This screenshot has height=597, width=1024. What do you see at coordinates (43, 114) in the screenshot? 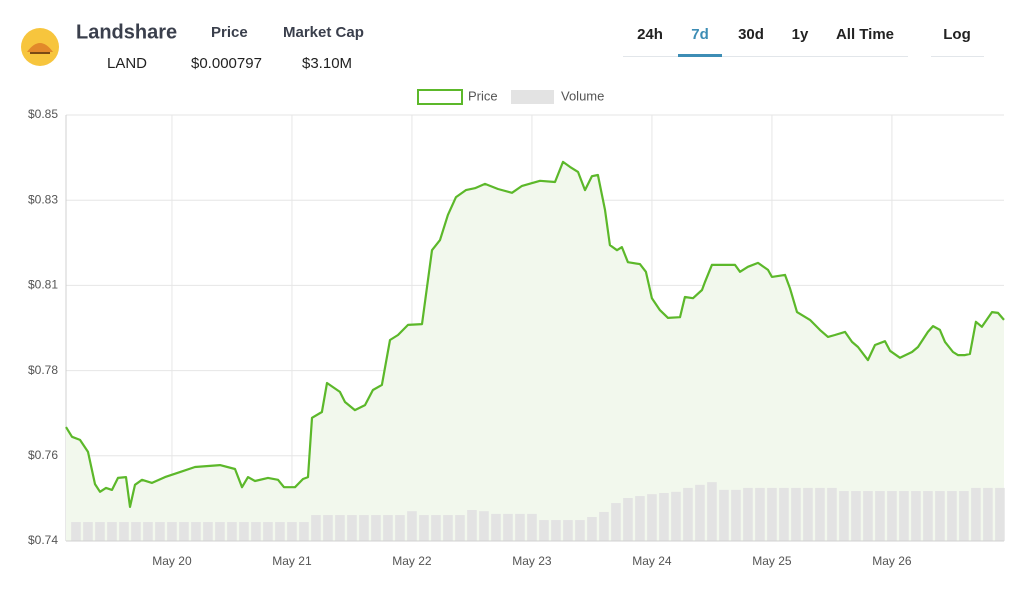
I see `y-tick-label: $0.85` at bounding box center [43, 114].